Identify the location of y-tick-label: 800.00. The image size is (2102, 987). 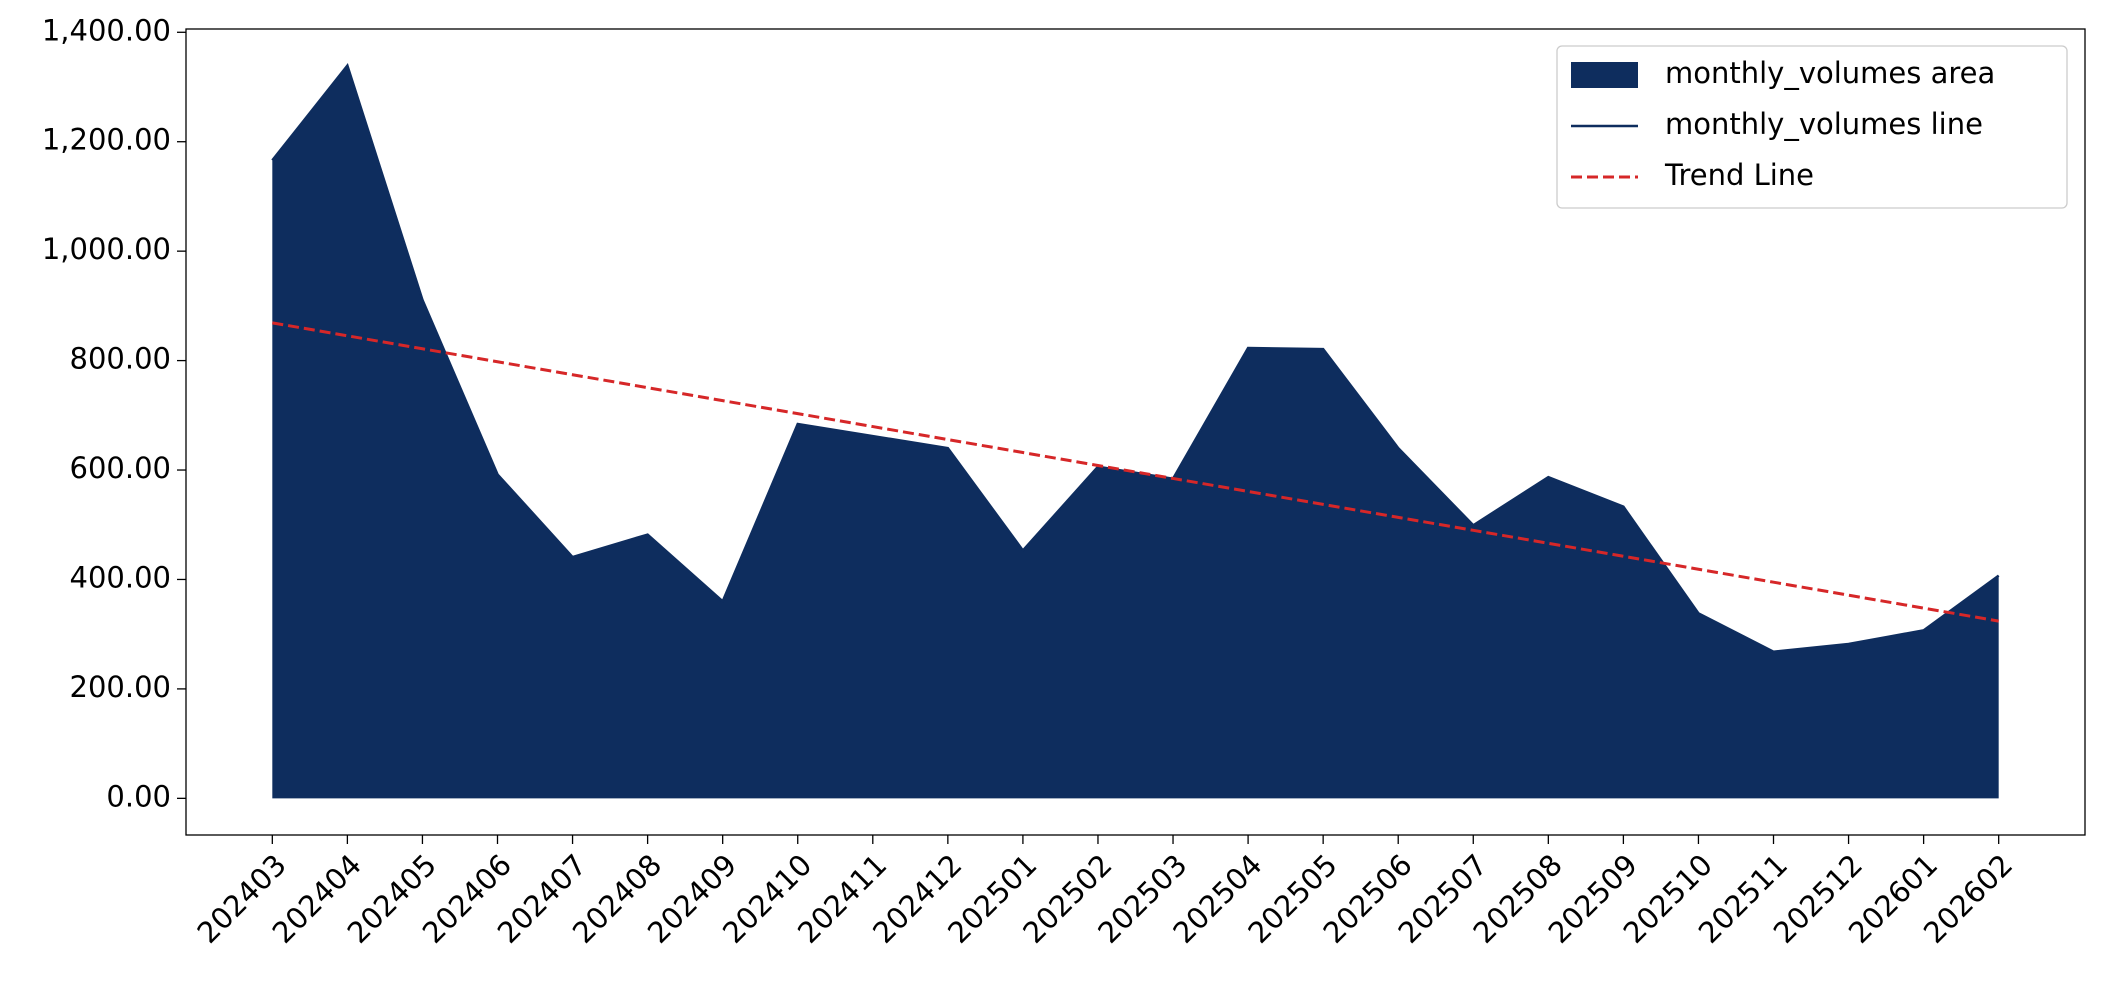
(120, 359).